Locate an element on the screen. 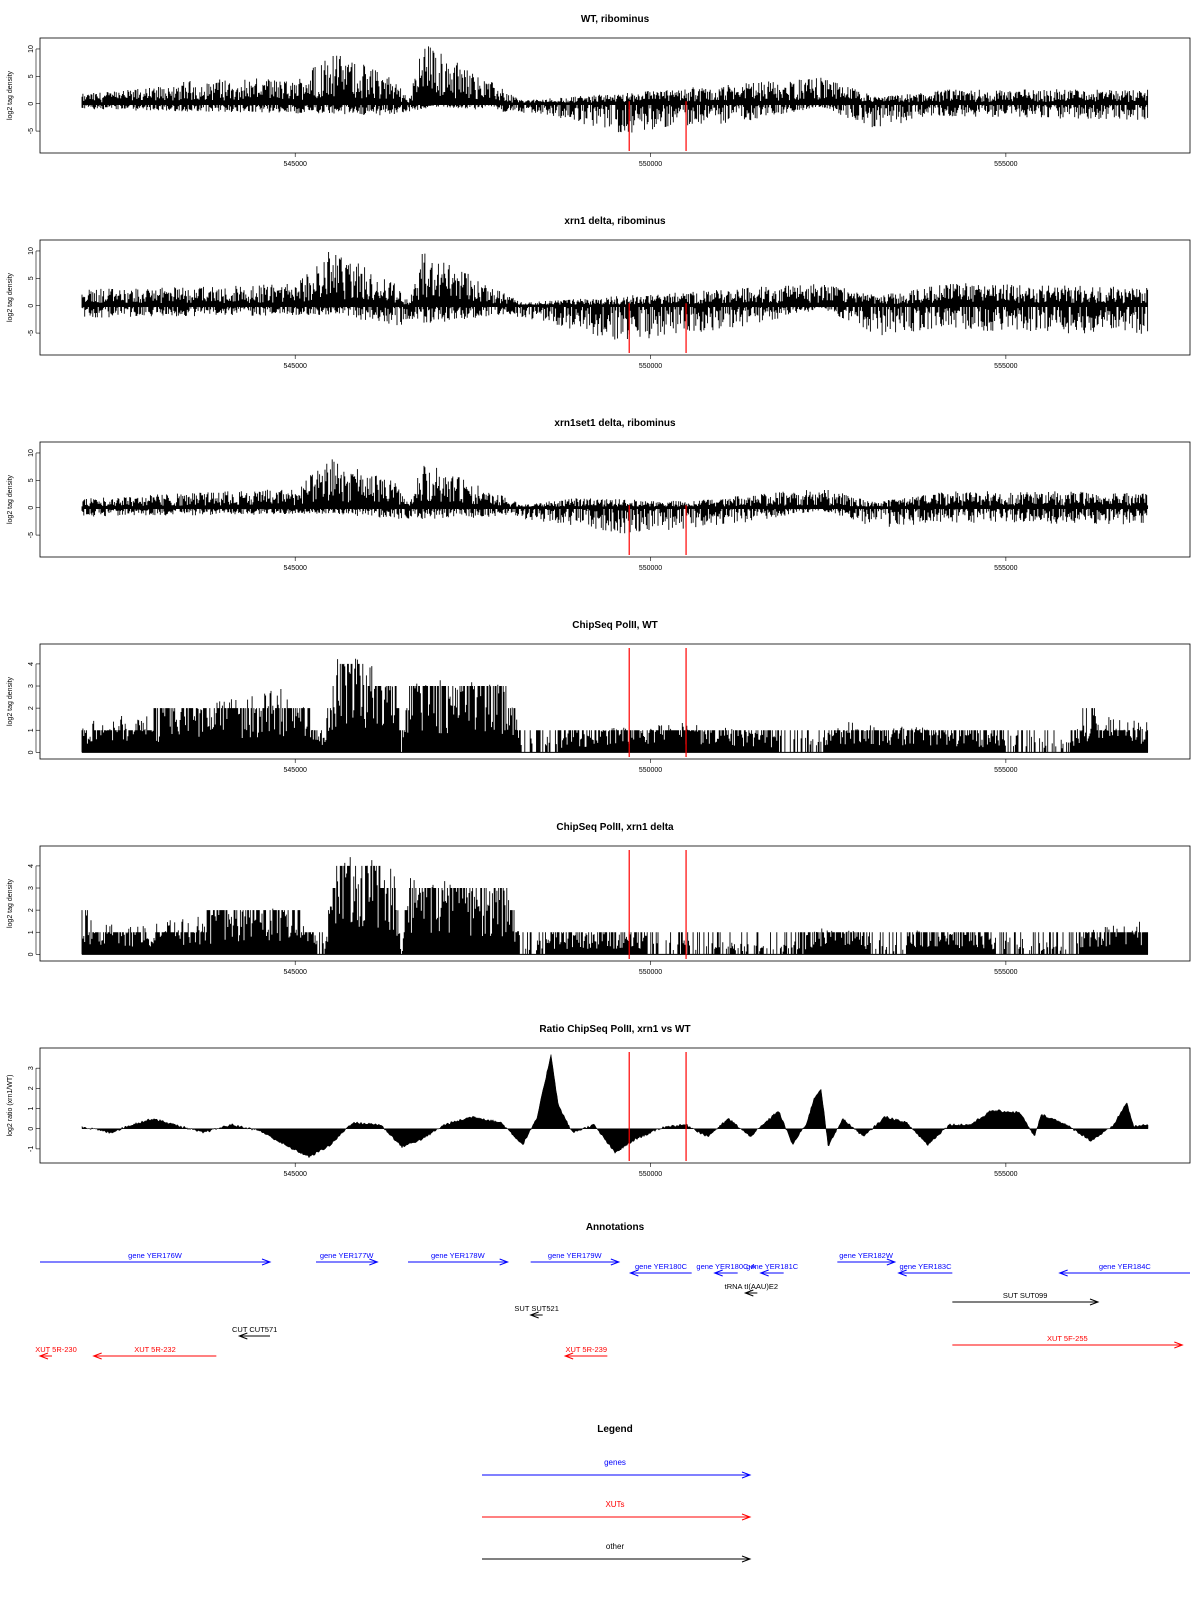 The width and height of the screenshot is (1200, 1600). annotation-feature: XUT 5R-232 is located at coordinates (154, 1352).